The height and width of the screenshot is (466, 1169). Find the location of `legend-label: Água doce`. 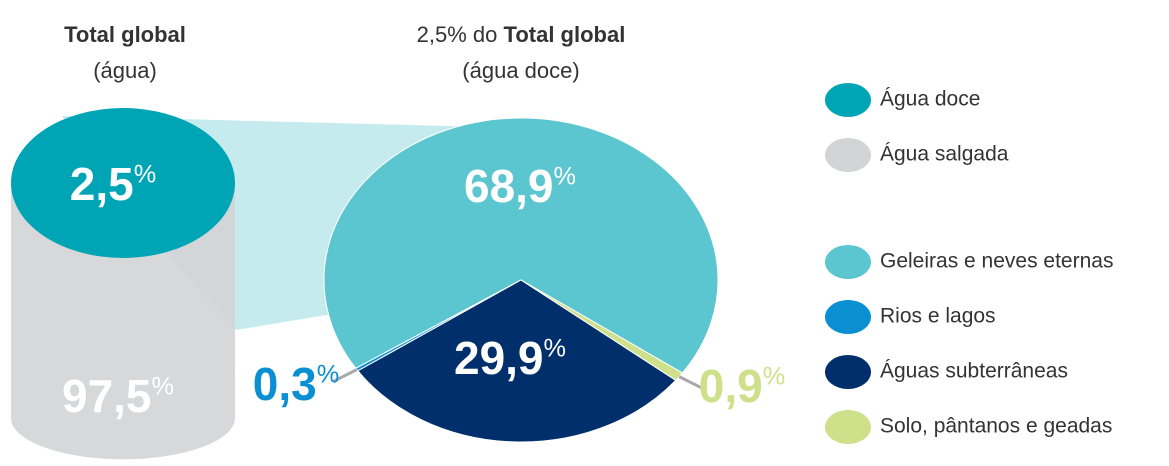

legend-label: Água doce is located at coordinates (930, 99).